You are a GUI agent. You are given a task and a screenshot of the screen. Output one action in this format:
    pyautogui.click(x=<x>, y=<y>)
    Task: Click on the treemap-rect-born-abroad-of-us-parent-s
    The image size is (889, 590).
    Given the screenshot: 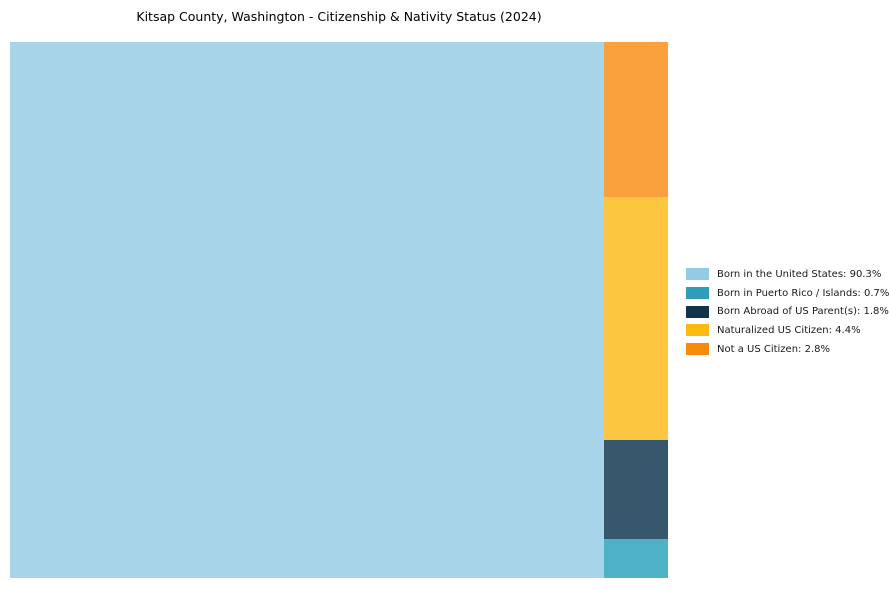 What is the action you would take?
    pyautogui.click(x=636, y=489)
    